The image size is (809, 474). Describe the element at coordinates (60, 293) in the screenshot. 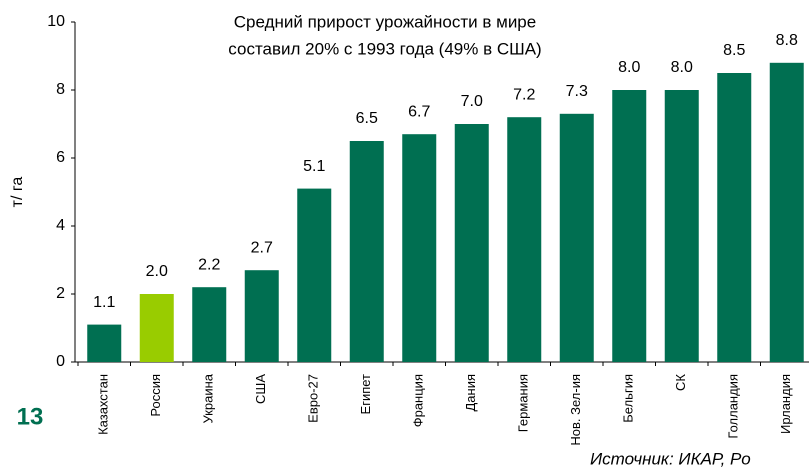

I see `y-tick-label: 2` at that location.